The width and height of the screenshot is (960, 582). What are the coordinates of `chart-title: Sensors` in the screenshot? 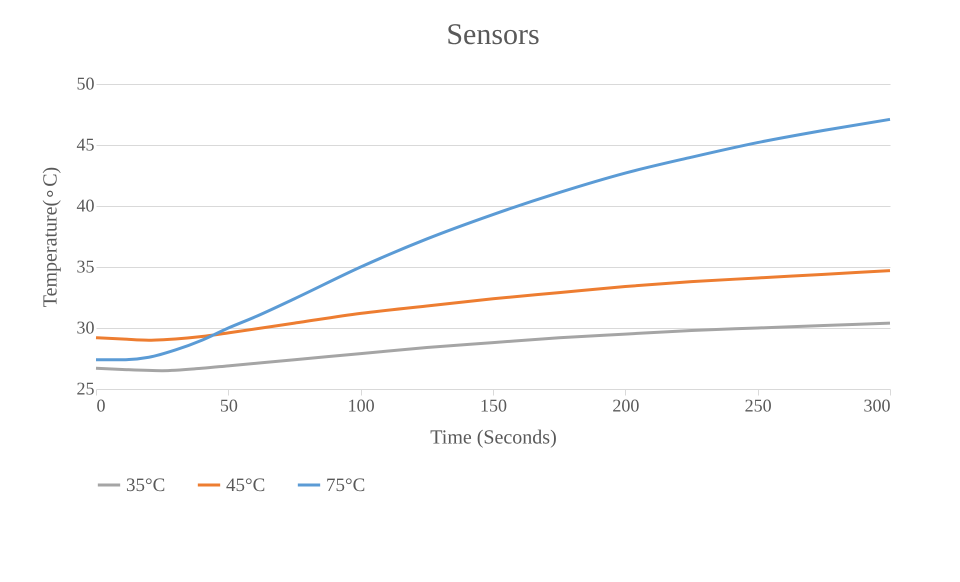 It's located at (493, 34).